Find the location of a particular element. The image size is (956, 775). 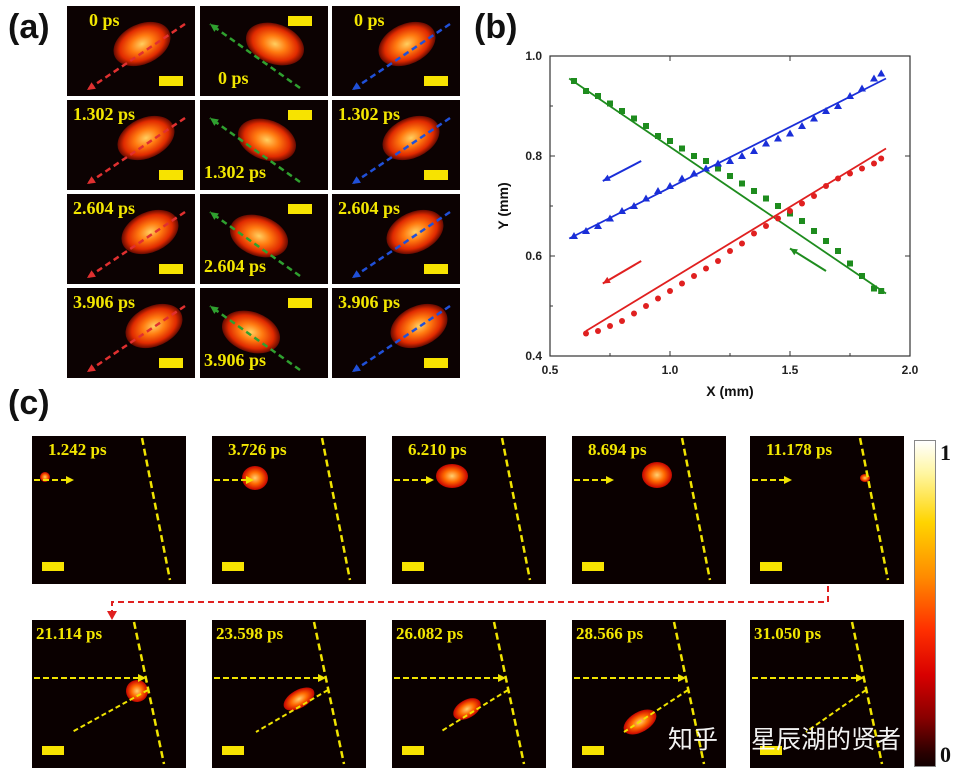

time-label: 2.604 ps is located at coordinates (369, 208).